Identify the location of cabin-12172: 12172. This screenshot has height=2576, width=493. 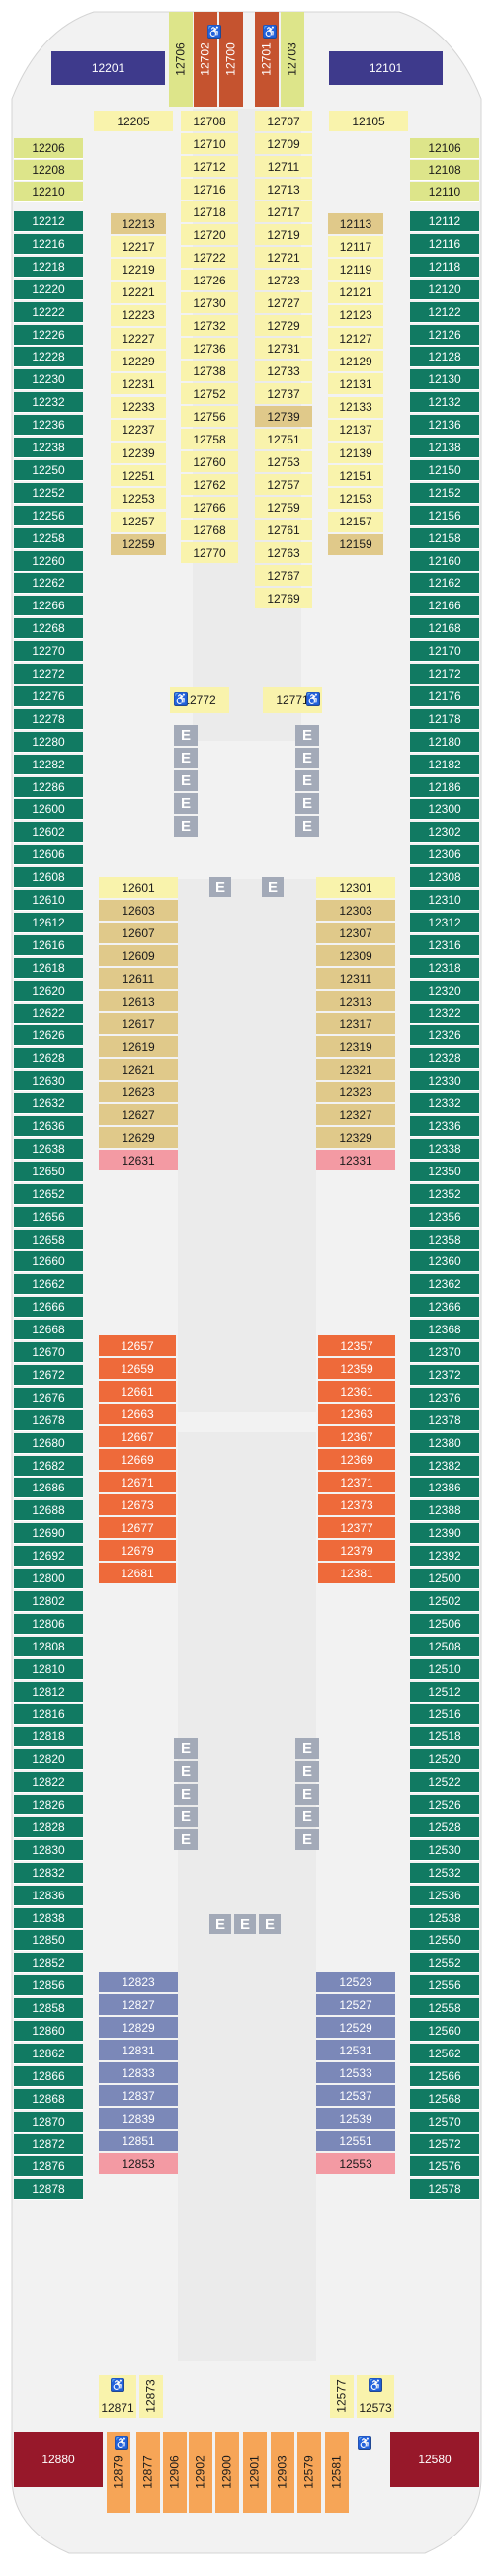
(444, 674).